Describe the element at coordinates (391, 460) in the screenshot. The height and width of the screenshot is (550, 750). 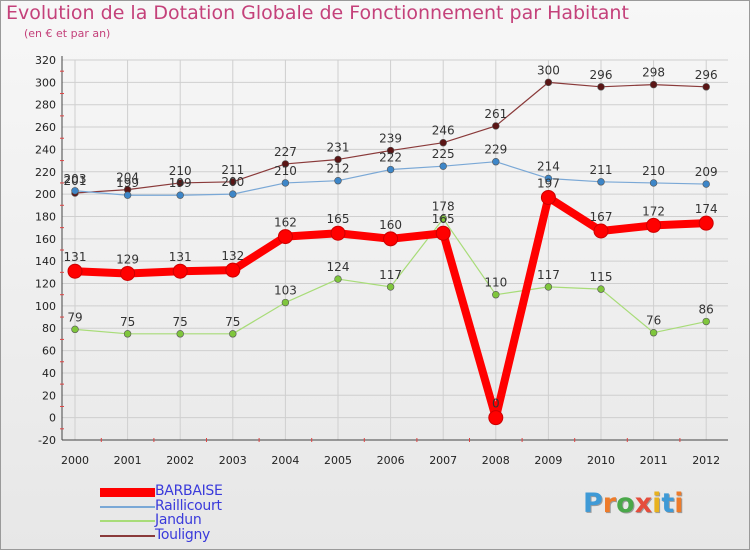
I see `x-tick-label: 2006` at that location.